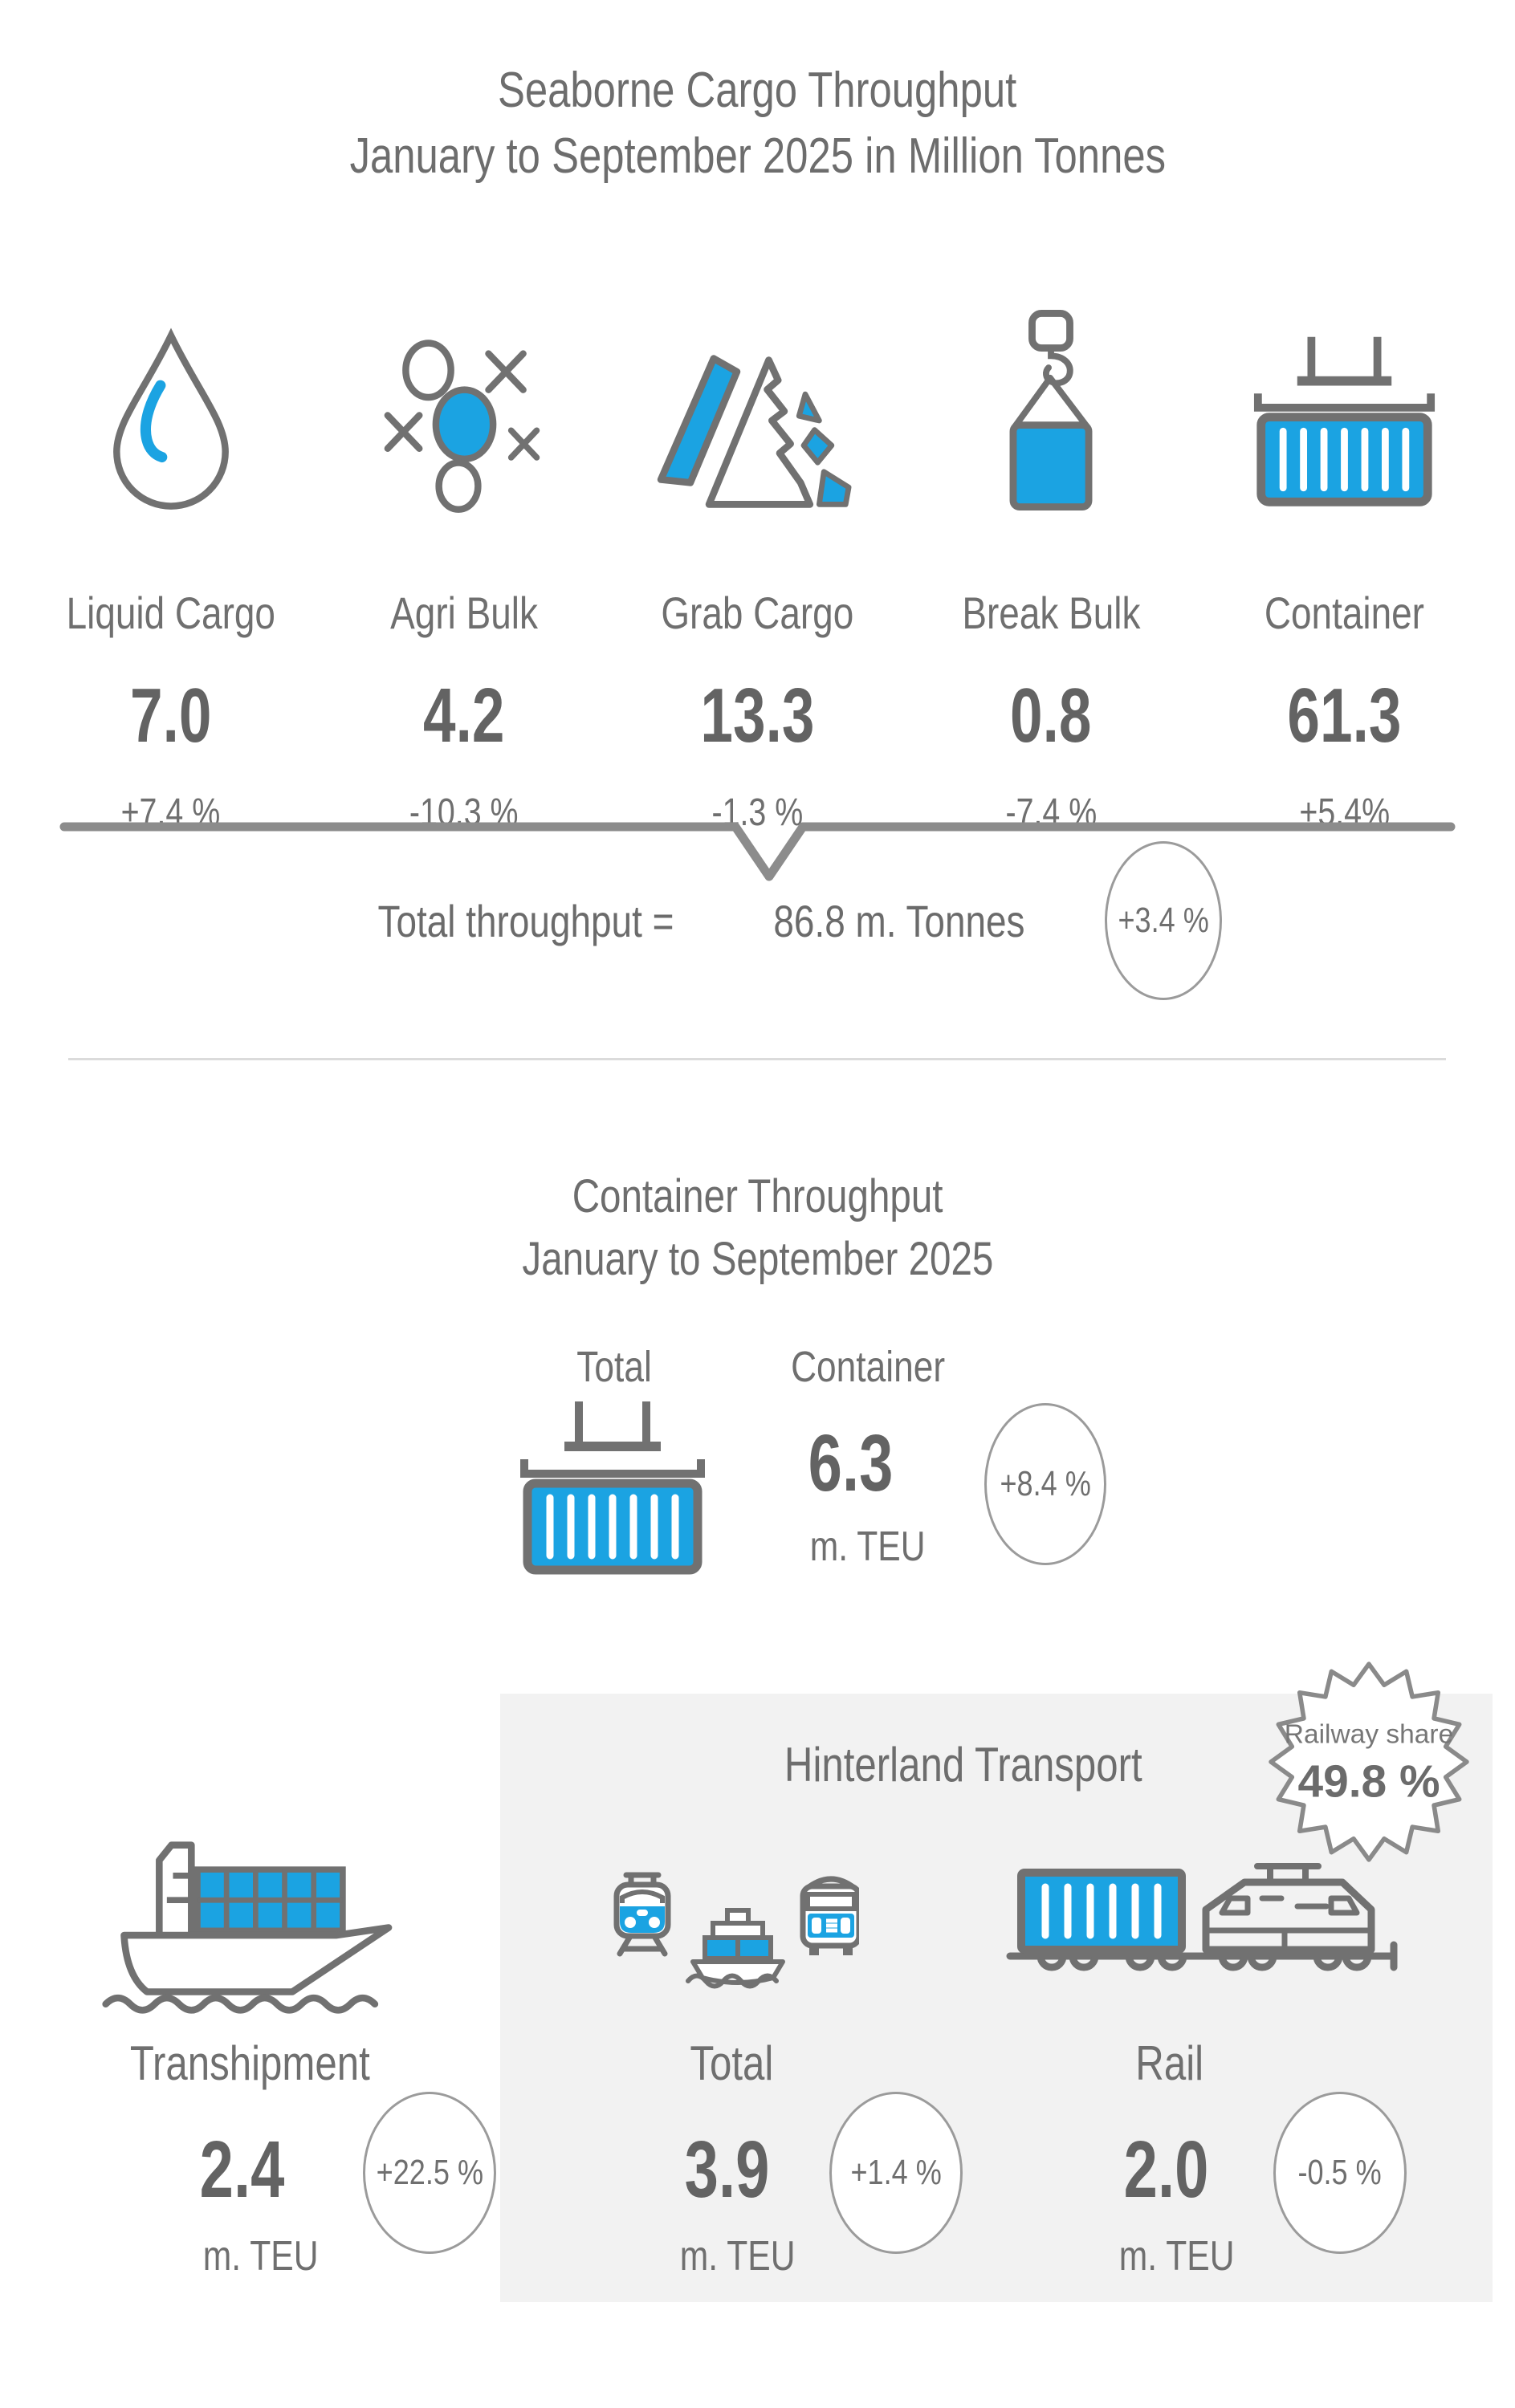  What do you see at coordinates (1344, 613) in the screenshot?
I see `cargo-label: Container` at bounding box center [1344, 613].